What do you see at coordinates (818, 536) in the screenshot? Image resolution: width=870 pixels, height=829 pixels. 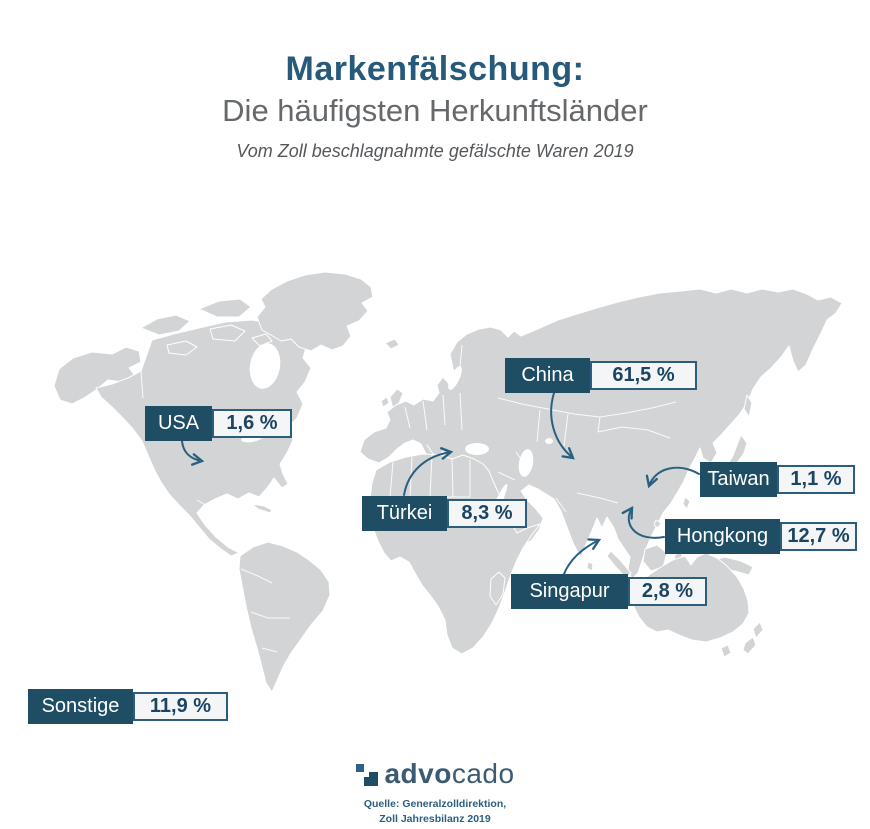 I see `country-value: 12,7 %` at bounding box center [818, 536].